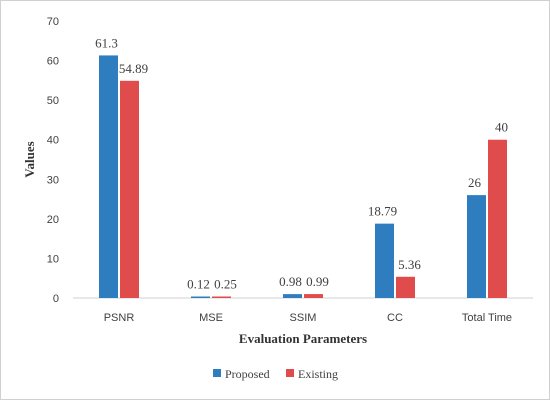  Describe the element at coordinates (53, 160) in the screenshot. I see `y-axis-ticks: 0 10 20 30 40 50 60 70` at that location.